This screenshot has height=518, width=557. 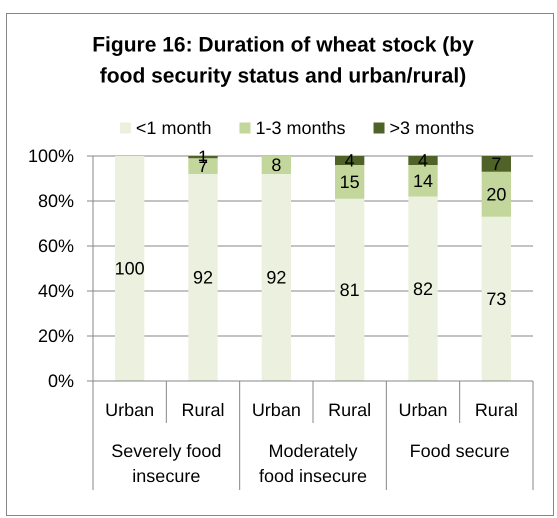 I want to click on text: Severely food insecure, so click(x=166, y=463).